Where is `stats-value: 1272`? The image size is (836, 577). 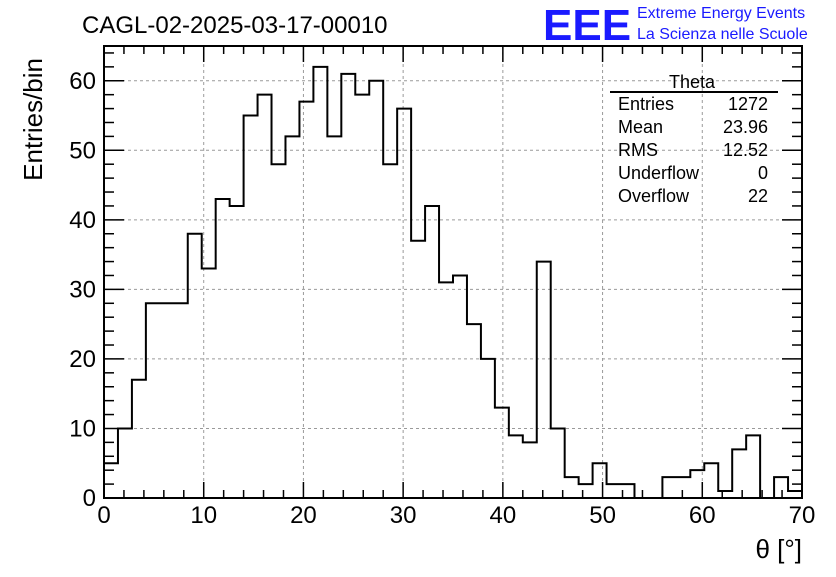
stats-value: 1272 is located at coordinates (748, 104).